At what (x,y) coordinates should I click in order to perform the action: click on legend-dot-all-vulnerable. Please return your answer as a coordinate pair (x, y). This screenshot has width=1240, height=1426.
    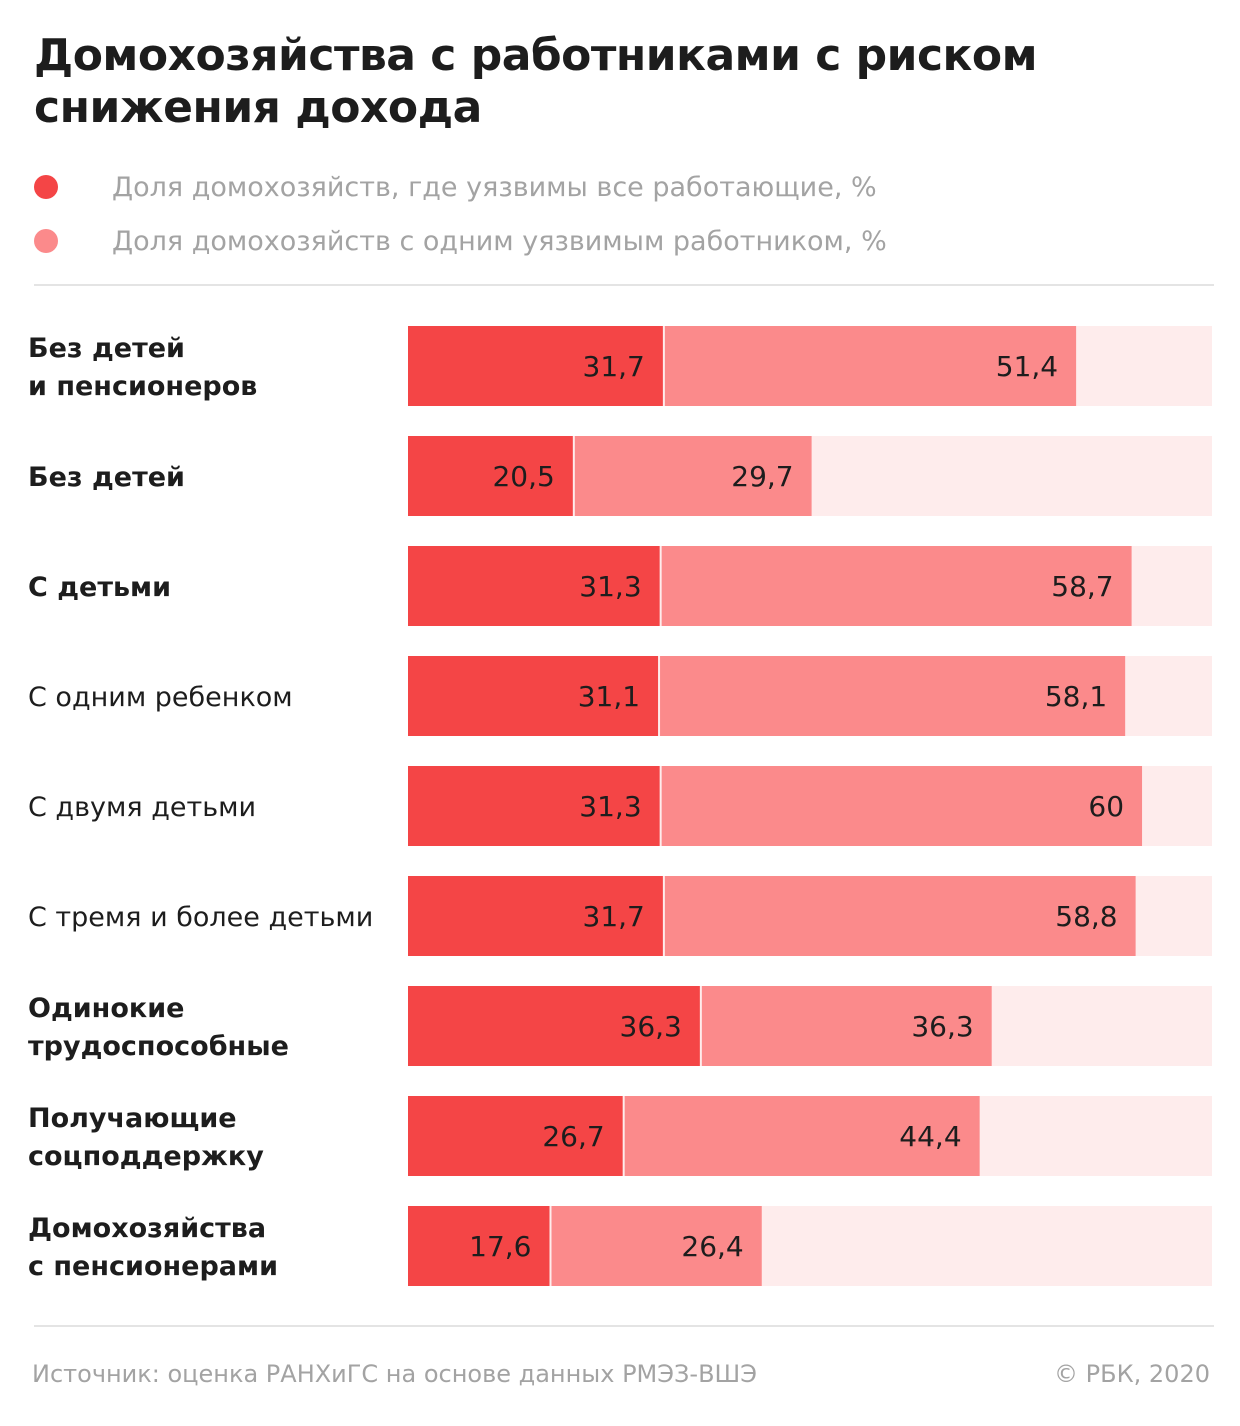
    Looking at the image, I should click on (46, 187).